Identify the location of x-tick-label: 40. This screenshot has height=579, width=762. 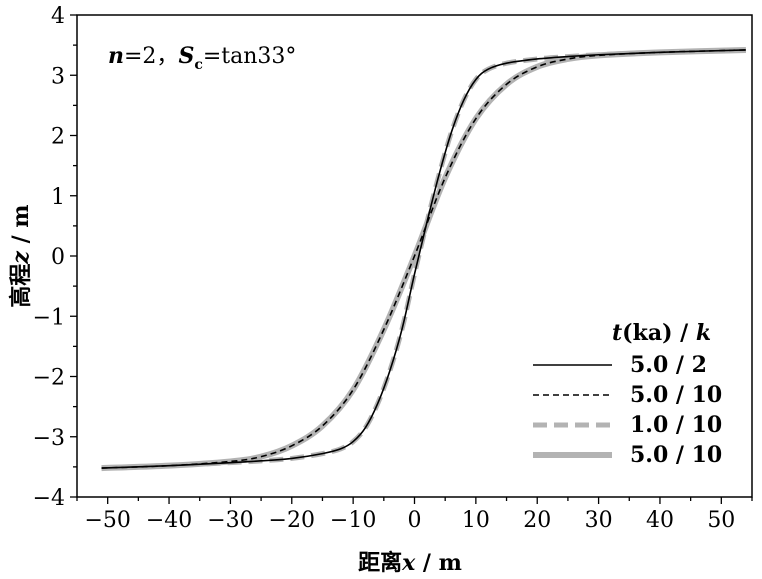
(660, 520).